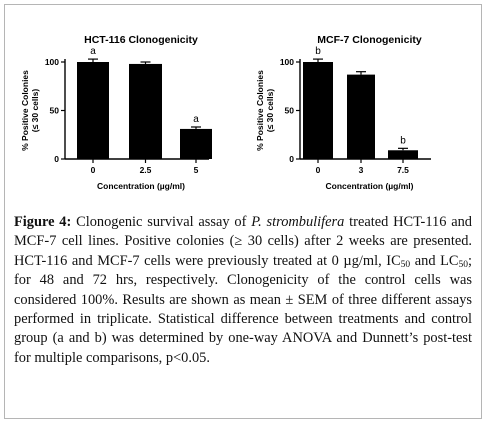 The width and height of the screenshot is (488, 425). I want to click on hct116-x-tick-label-1: 2.5, so click(146, 170).